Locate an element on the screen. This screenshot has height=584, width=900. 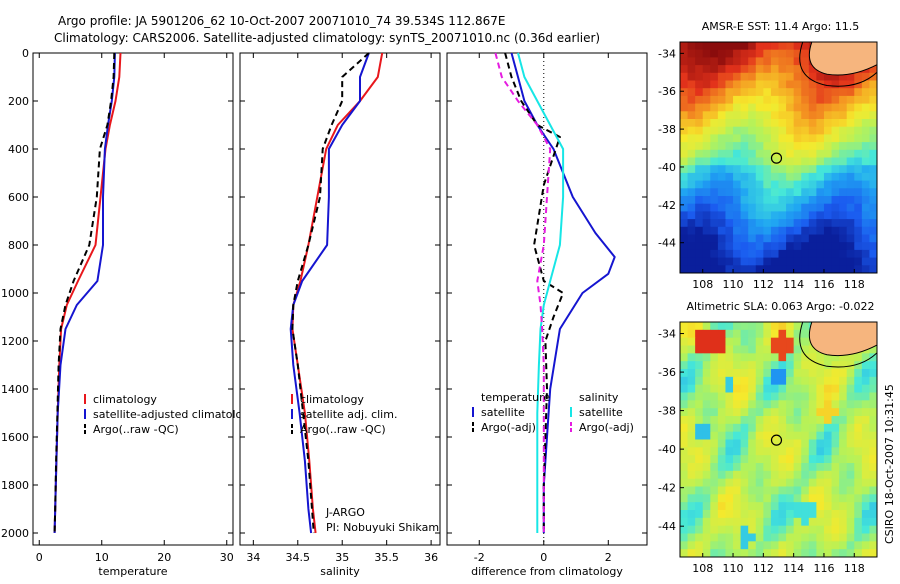
legend-label: Argo(..raw -QC) is located at coordinates (343, 429).